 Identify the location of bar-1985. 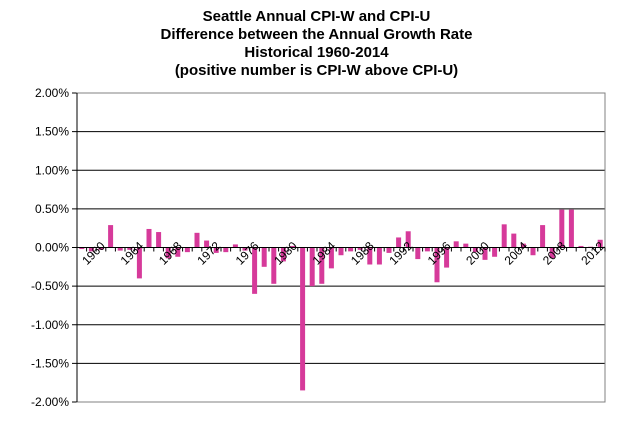
(322, 265).